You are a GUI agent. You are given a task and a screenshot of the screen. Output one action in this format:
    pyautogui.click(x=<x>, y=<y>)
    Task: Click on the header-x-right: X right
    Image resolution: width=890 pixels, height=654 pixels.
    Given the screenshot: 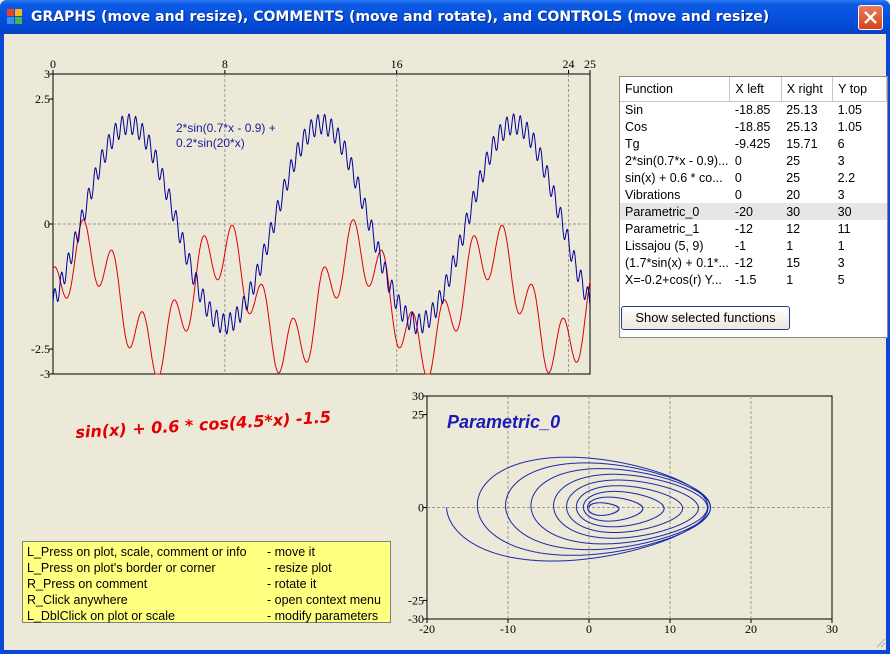 What is the action you would take?
    pyautogui.click(x=807, y=89)
    